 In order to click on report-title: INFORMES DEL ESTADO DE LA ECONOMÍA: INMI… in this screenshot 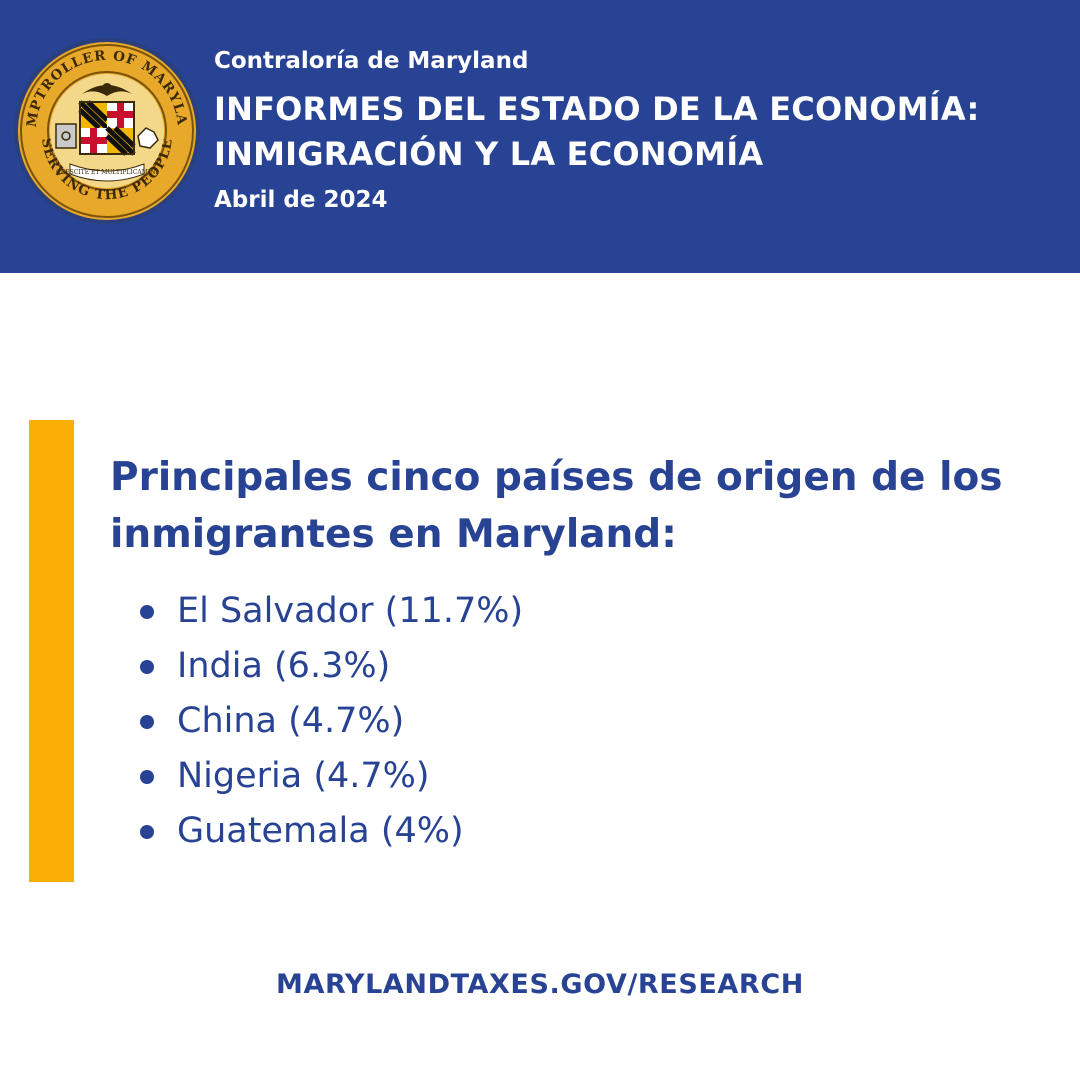, I will do `click(596, 132)`.